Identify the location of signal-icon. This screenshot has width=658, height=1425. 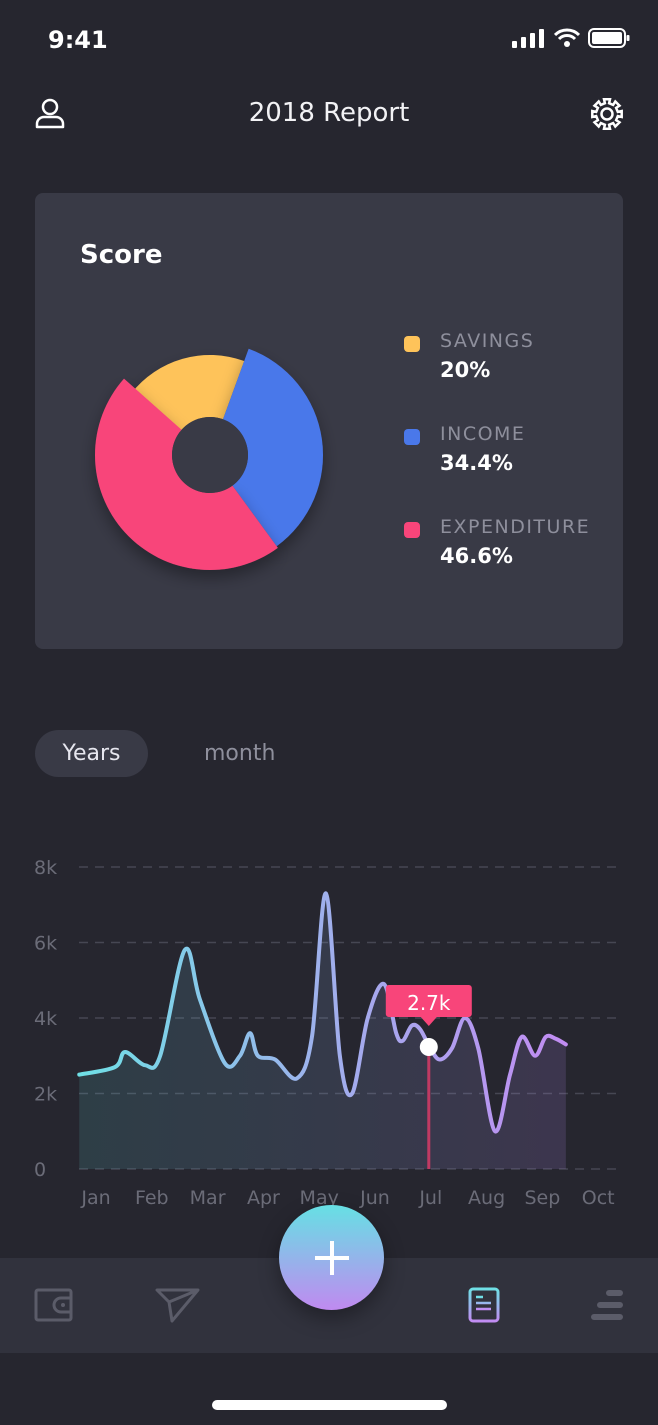
(528, 38).